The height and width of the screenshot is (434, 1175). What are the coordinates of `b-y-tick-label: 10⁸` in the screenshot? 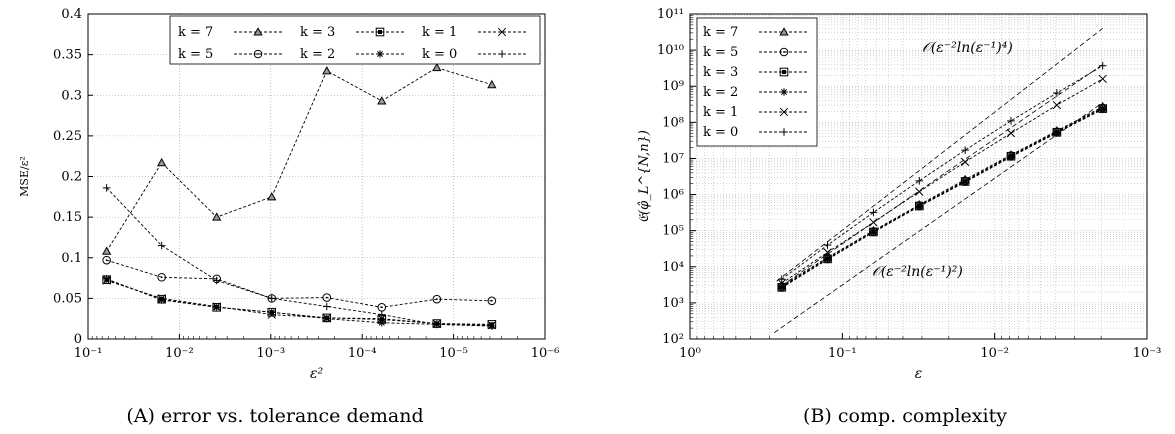 It's located at (673, 122).